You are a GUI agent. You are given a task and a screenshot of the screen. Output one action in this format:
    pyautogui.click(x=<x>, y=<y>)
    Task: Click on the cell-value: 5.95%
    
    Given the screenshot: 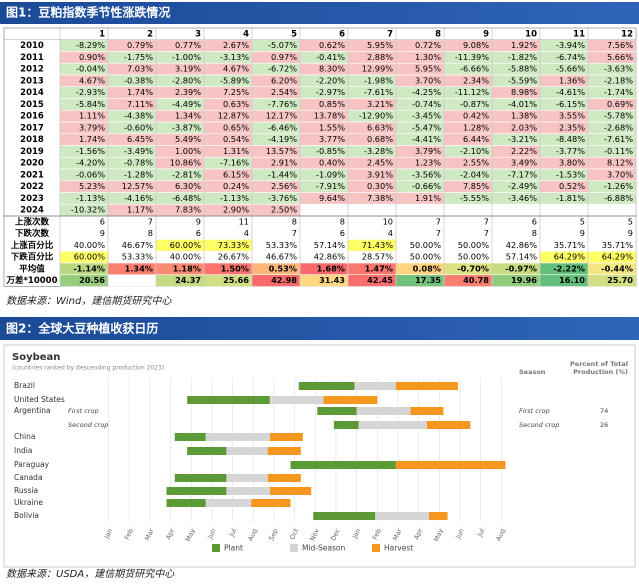 What is the action you would take?
    pyautogui.click(x=428, y=69)
    